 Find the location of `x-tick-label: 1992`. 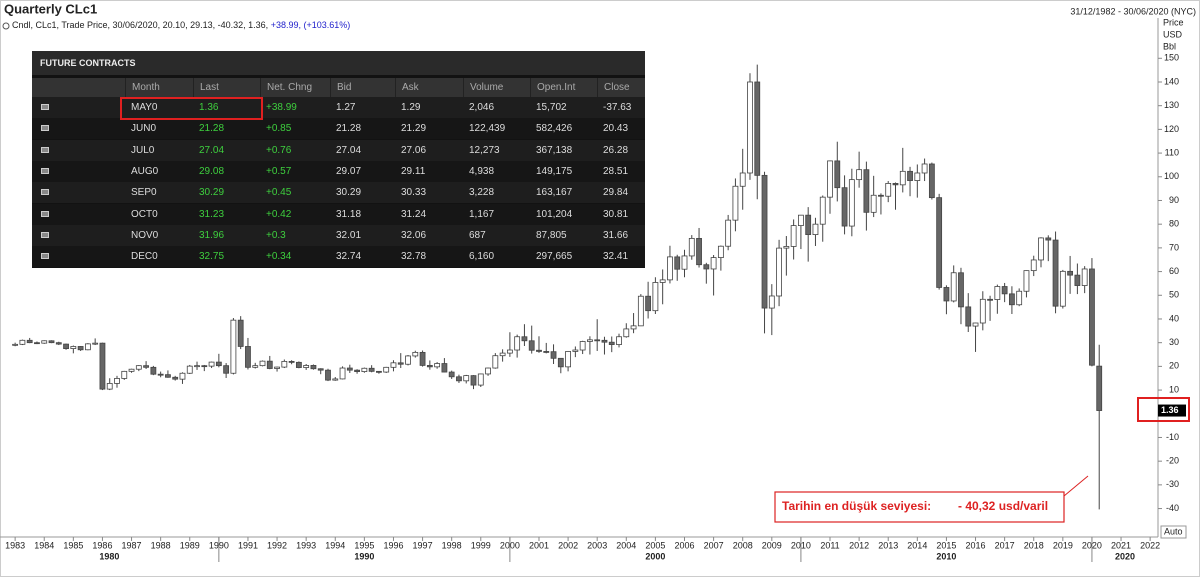

x-tick-label: 1992 is located at coordinates (277, 545).